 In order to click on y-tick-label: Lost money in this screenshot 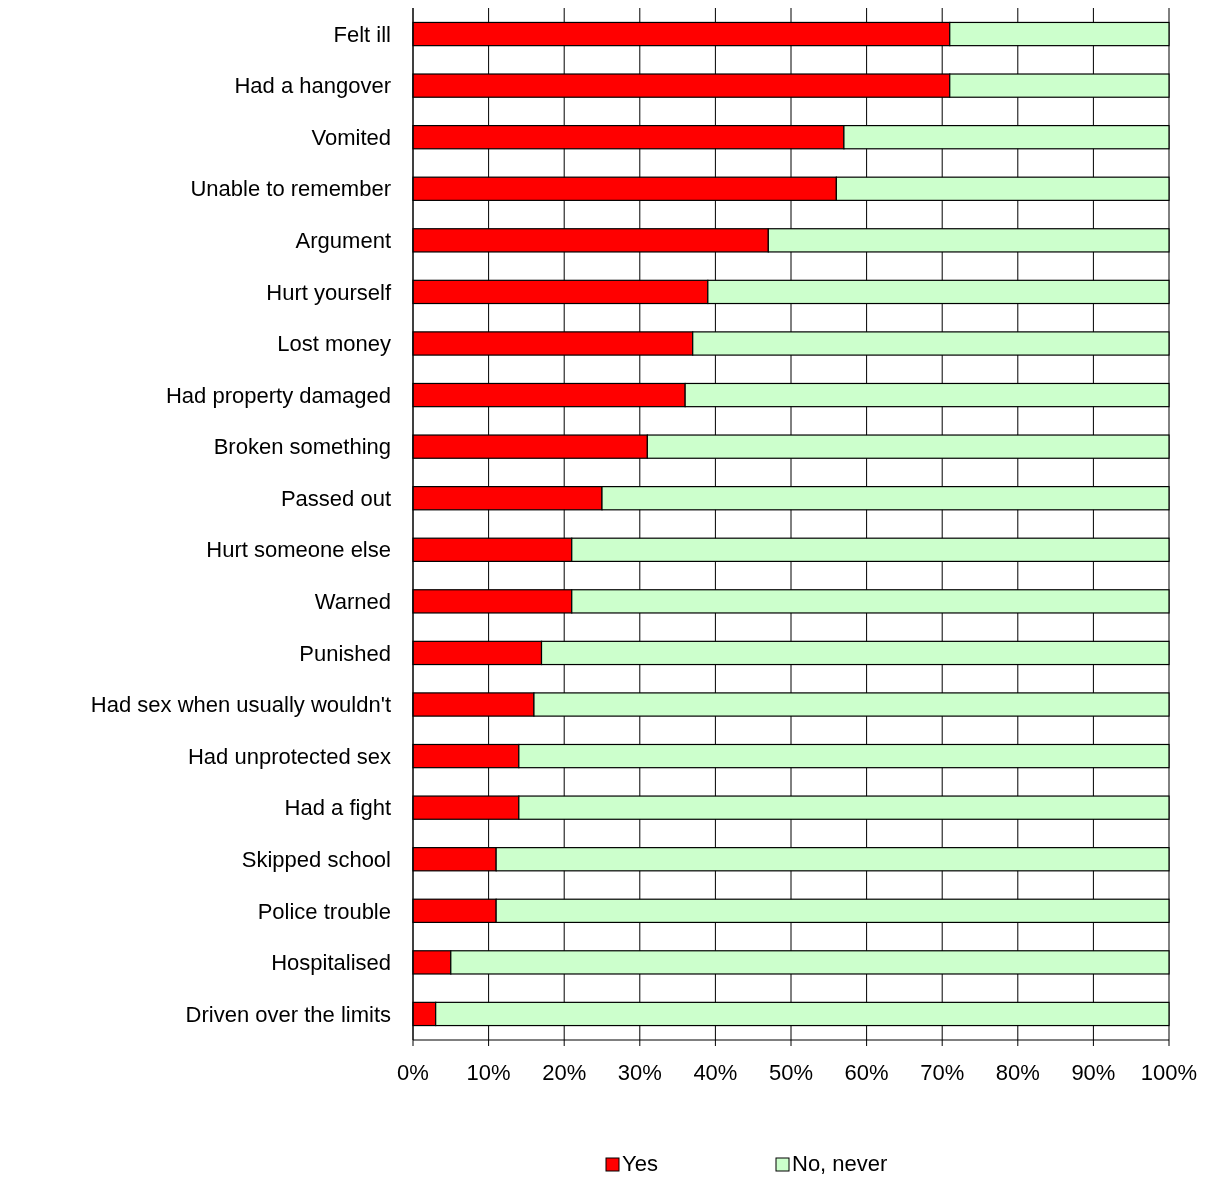, I will do `click(334, 344)`.